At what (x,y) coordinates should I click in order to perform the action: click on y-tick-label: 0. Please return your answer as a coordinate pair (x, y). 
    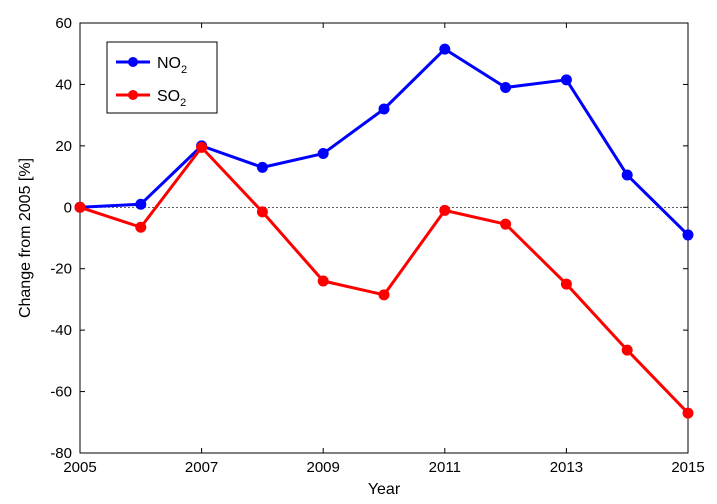
    Looking at the image, I should click on (68, 207).